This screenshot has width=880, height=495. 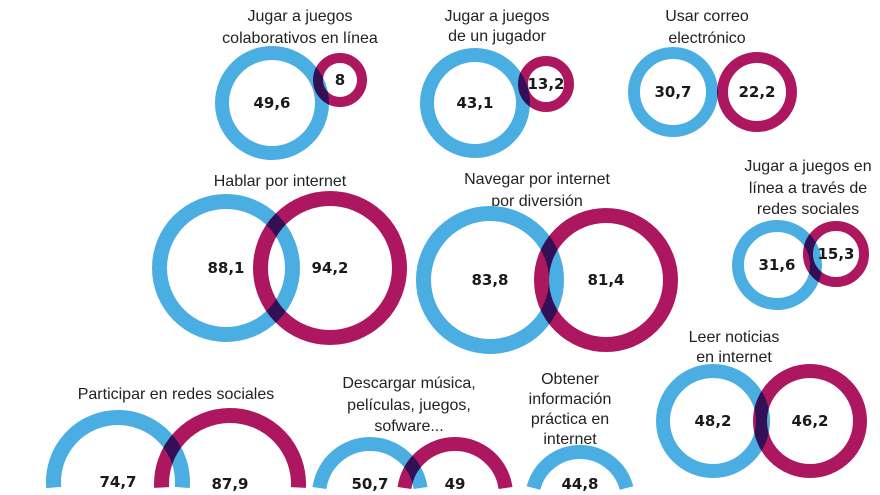 I want to click on bubble-group: Usar correo electrónico 30,7 22,2, so click(x=712, y=72).